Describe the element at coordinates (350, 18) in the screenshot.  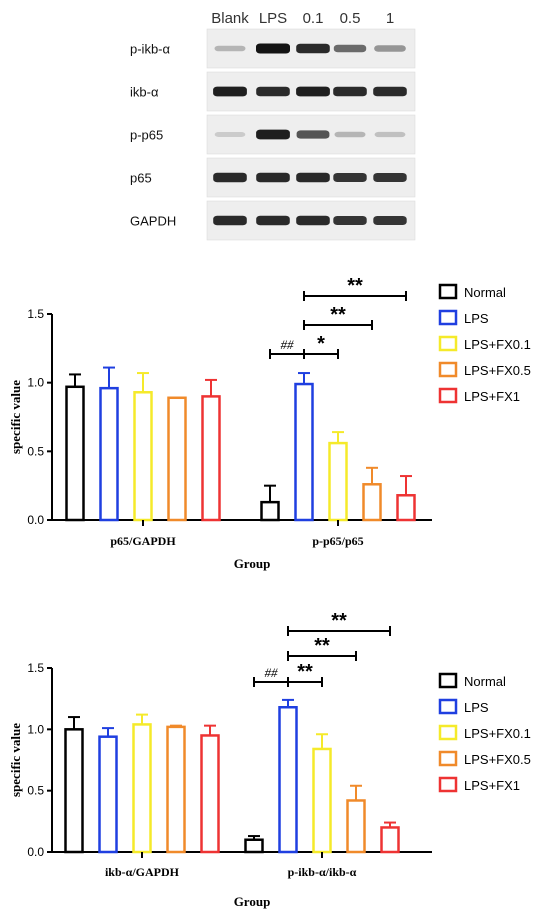
I see `blot-column-label: 0.5` at that location.